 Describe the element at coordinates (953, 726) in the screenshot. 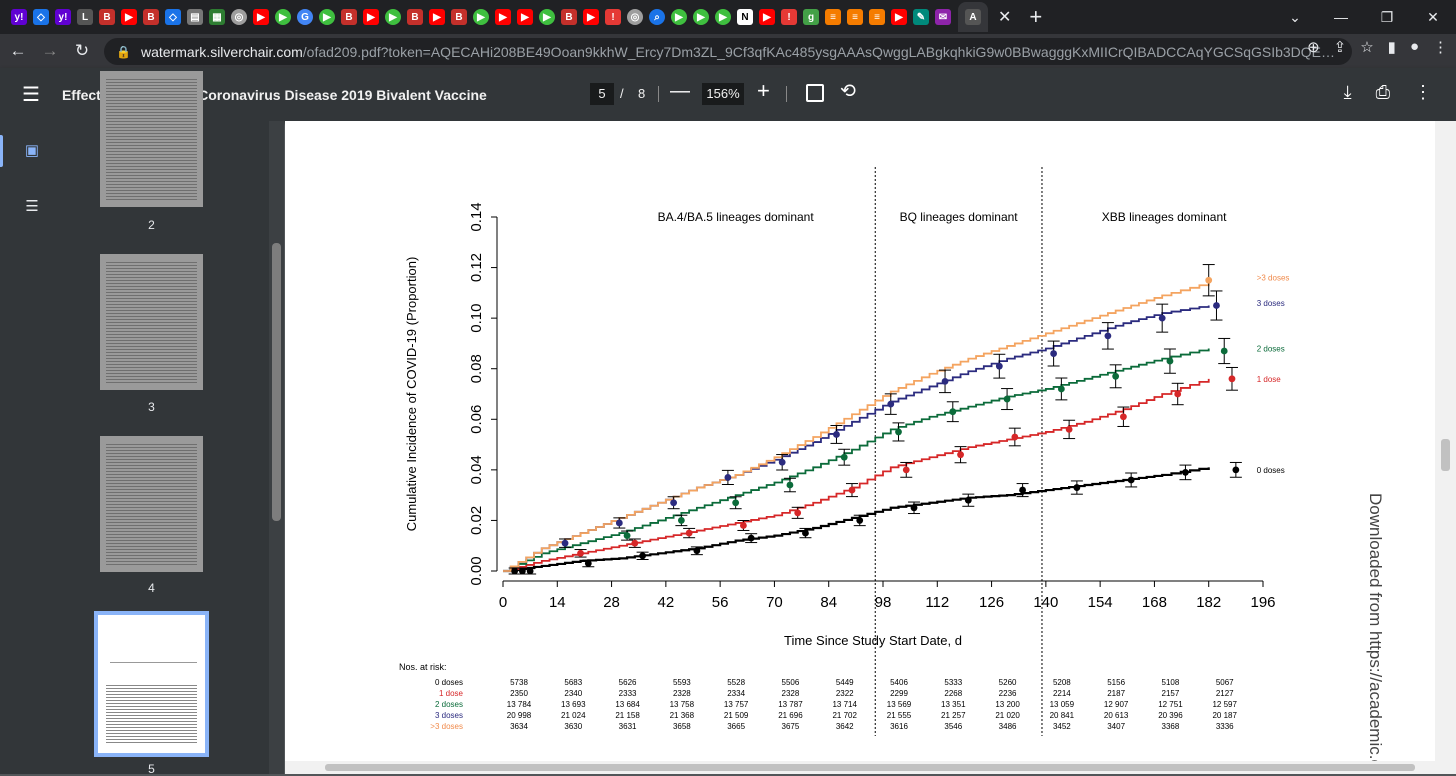

I see `at-risk-value: 3546` at that location.